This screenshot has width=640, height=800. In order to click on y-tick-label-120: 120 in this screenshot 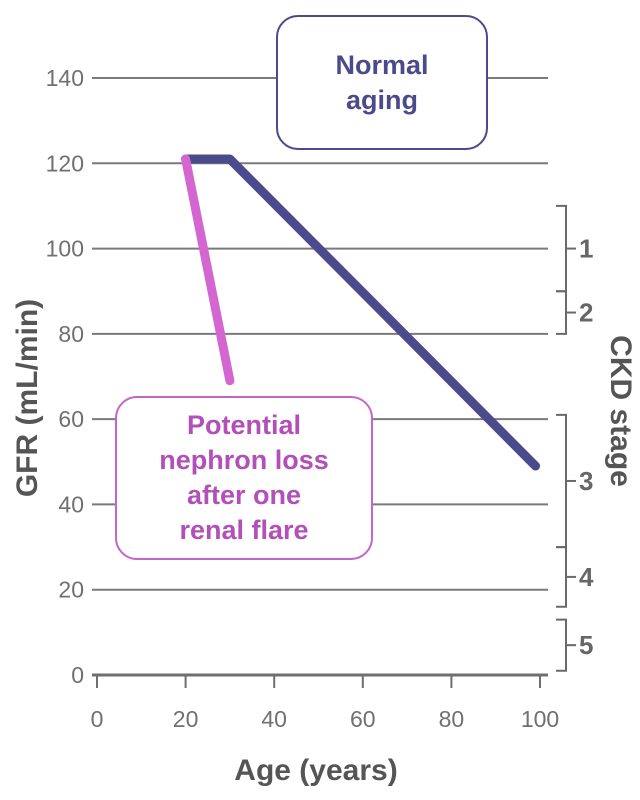, I will do `click(65, 163)`.